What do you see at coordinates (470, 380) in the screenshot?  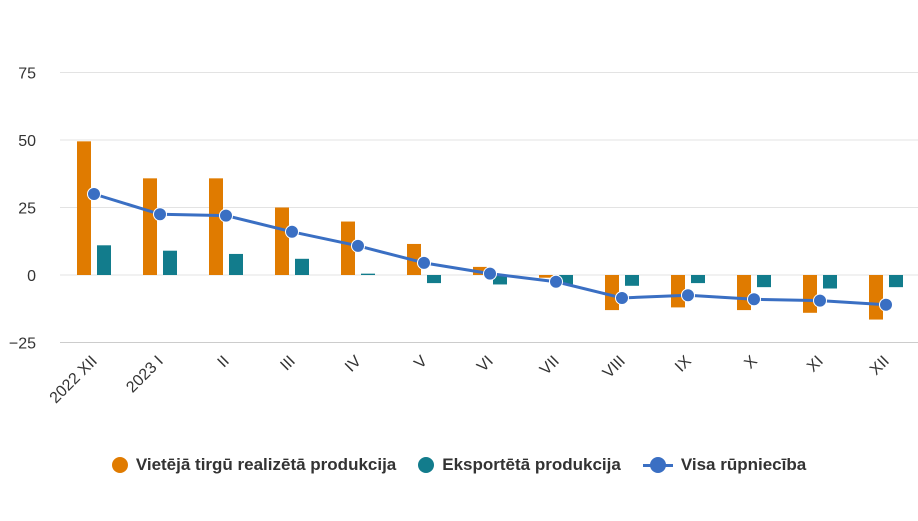 I see `x-axis: 2022 XII 2023 I II III IV V VI VII VIII IX X XI XII` at bounding box center [470, 380].